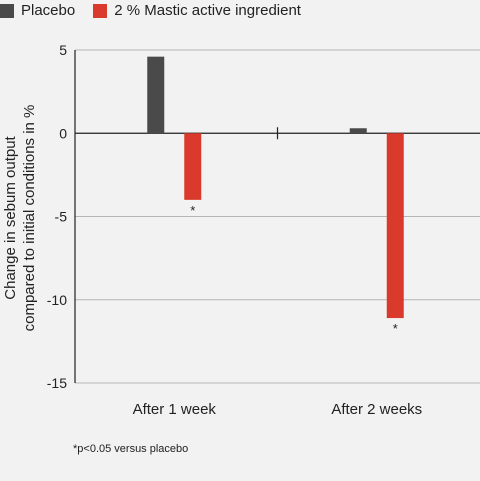 The image size is (480, 481). What do you see at coordinates (175, 409) in the screenshot?
I see `x-tick-label: After 1 week` at bounding box center [175, 409].